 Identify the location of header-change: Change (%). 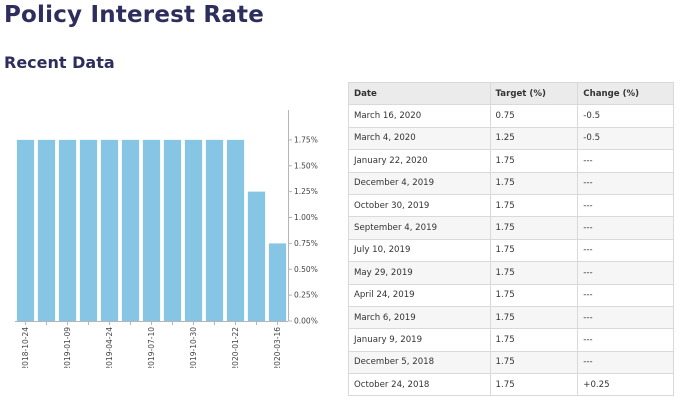
(625, 93).